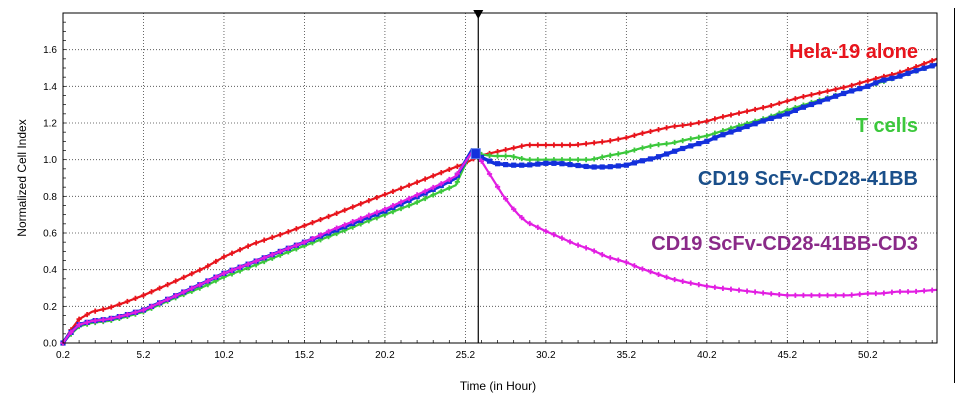 The width and height of the screenshot is (958, 395). I want to click on y-tick-label: 0.2, so click(50, 307).